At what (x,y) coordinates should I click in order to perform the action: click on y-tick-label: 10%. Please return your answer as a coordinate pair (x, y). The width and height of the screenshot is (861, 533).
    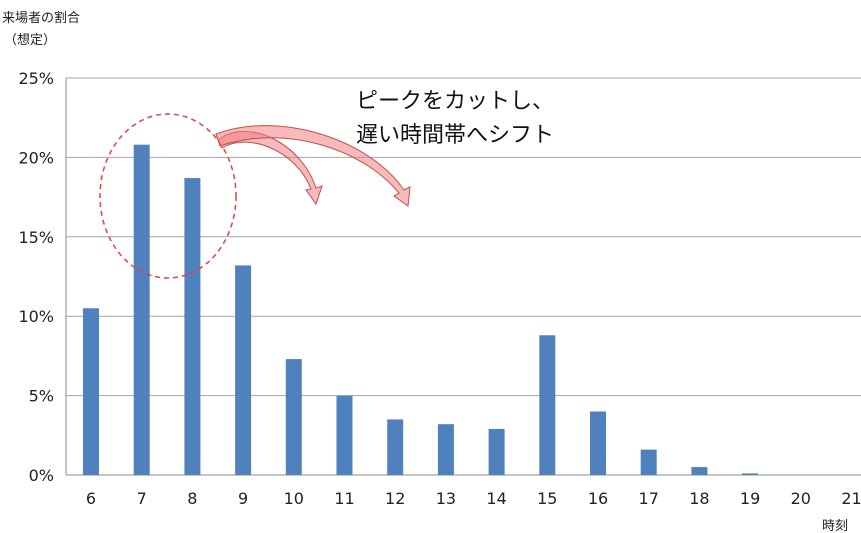
    Looking at the image, I should click on (36, 316).